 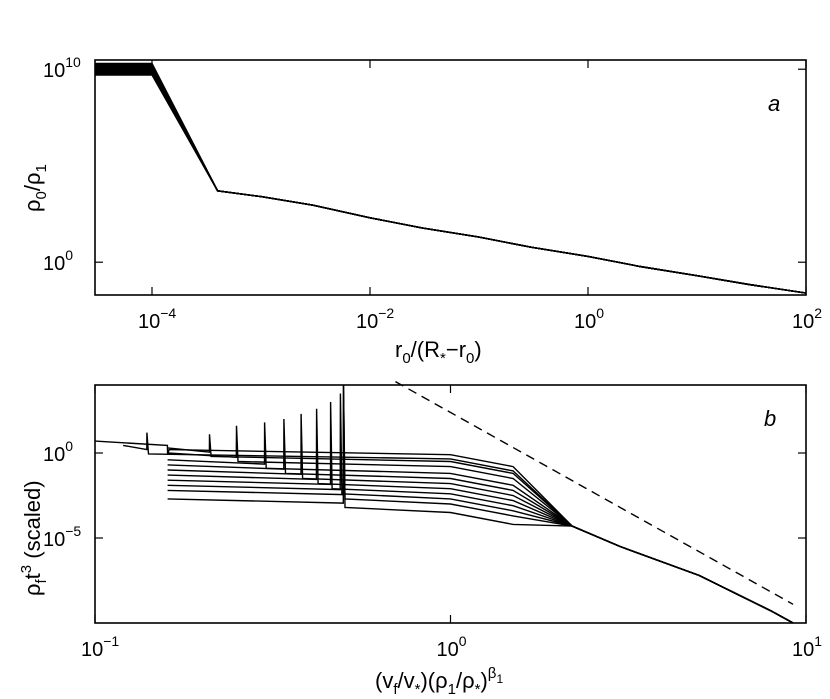 What do you see at coordinates (439, 681) in the screenshot?
I see `panel-b-xlabel: (vf/v*)(ρ1/ρ*)β1` at bounding box center [439, 681].